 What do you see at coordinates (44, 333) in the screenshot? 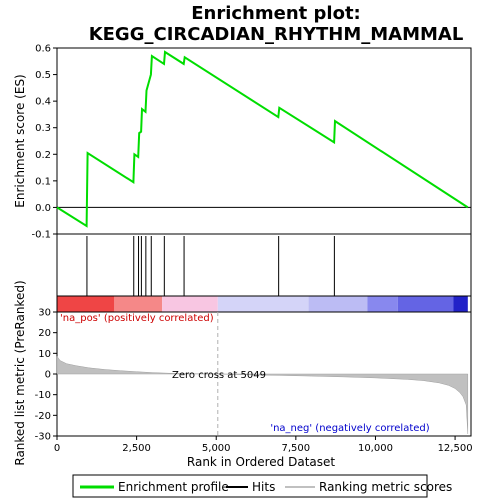
I see `ranked-y-tick-label: 20` at bounding box center [44, 333].